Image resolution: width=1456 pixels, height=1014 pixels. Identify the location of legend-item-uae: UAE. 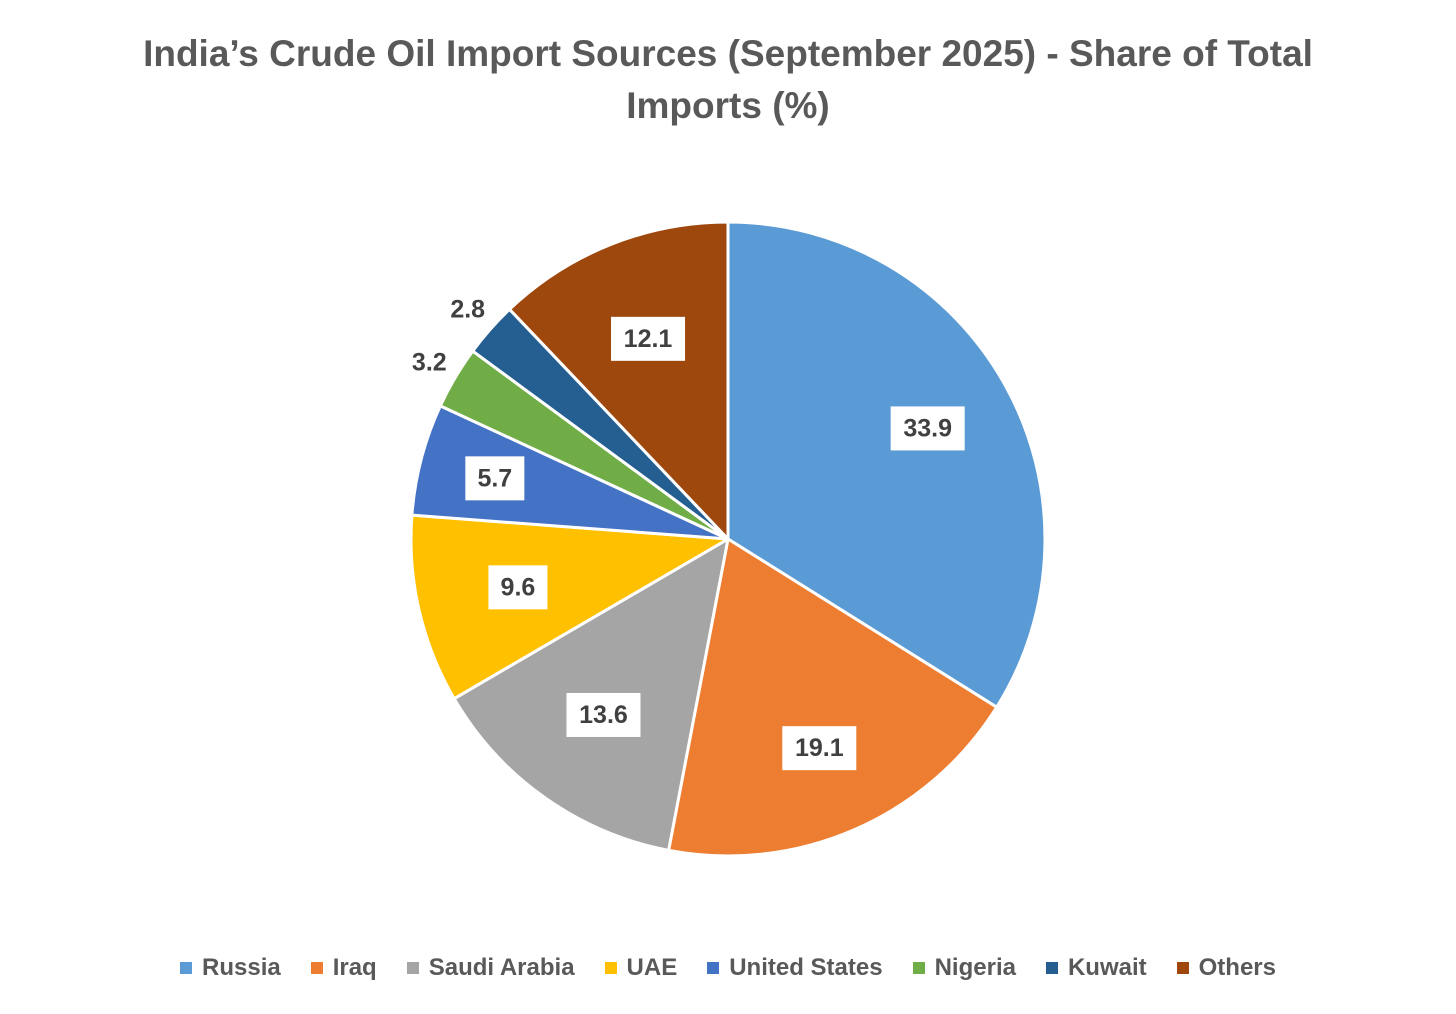
(641, 968).